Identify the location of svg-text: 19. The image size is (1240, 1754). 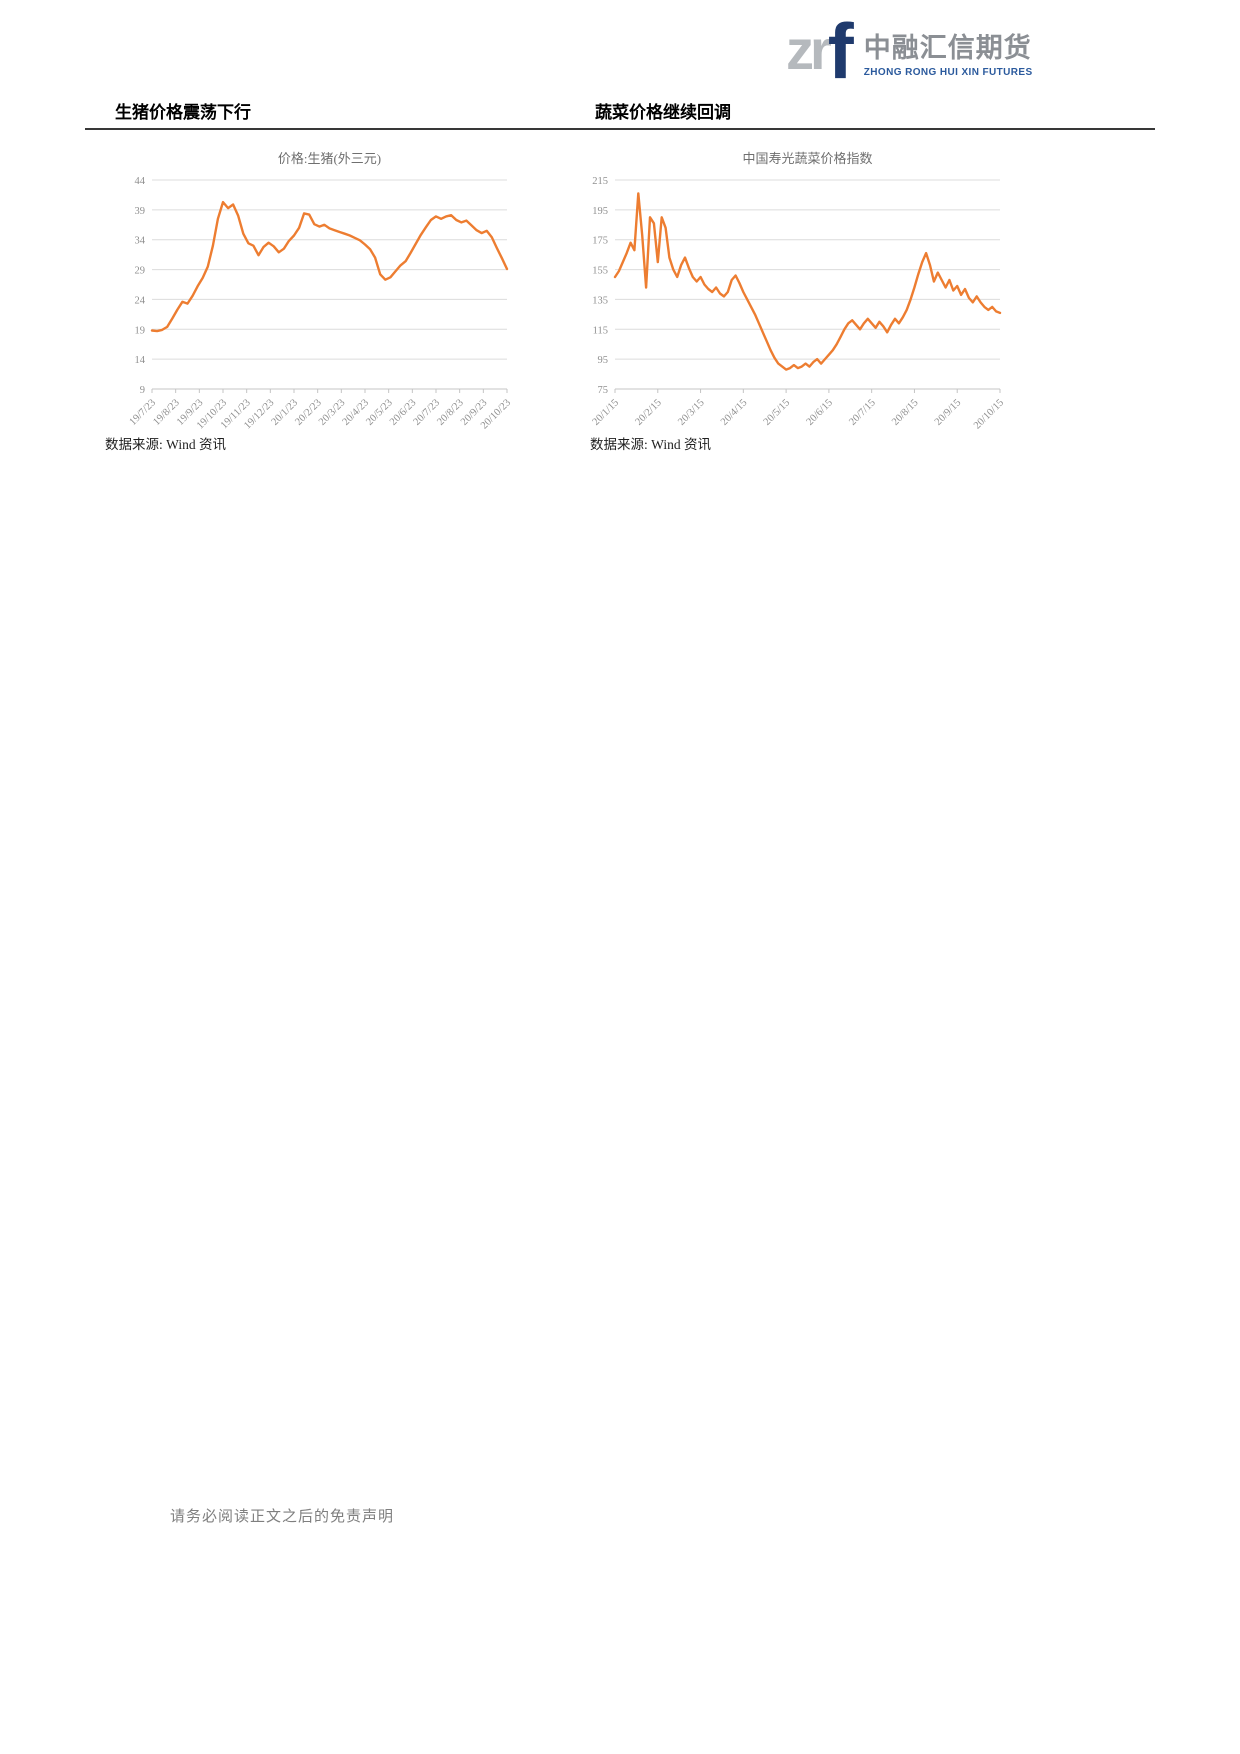
(140, 330).